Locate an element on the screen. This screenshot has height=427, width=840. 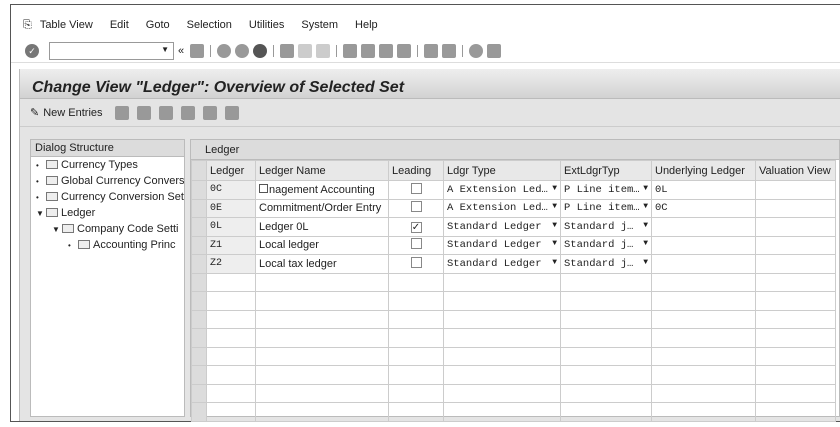
first-page-icon is located at coordinates (350, 50).